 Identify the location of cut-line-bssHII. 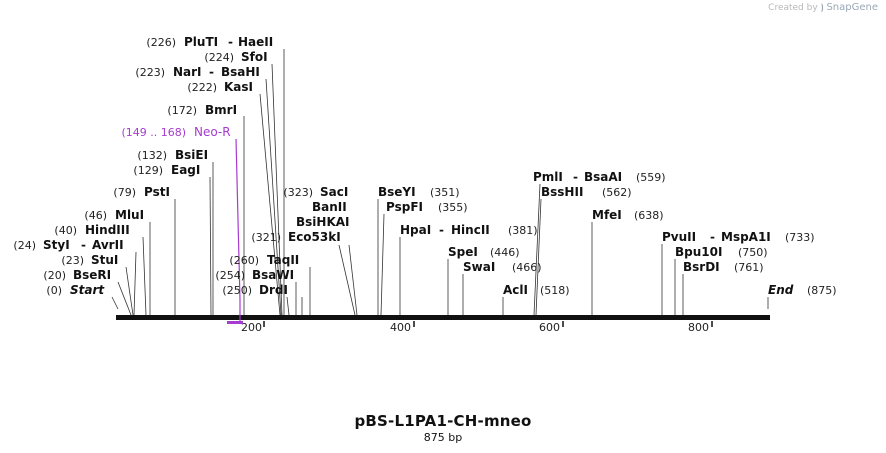
(538, 257).